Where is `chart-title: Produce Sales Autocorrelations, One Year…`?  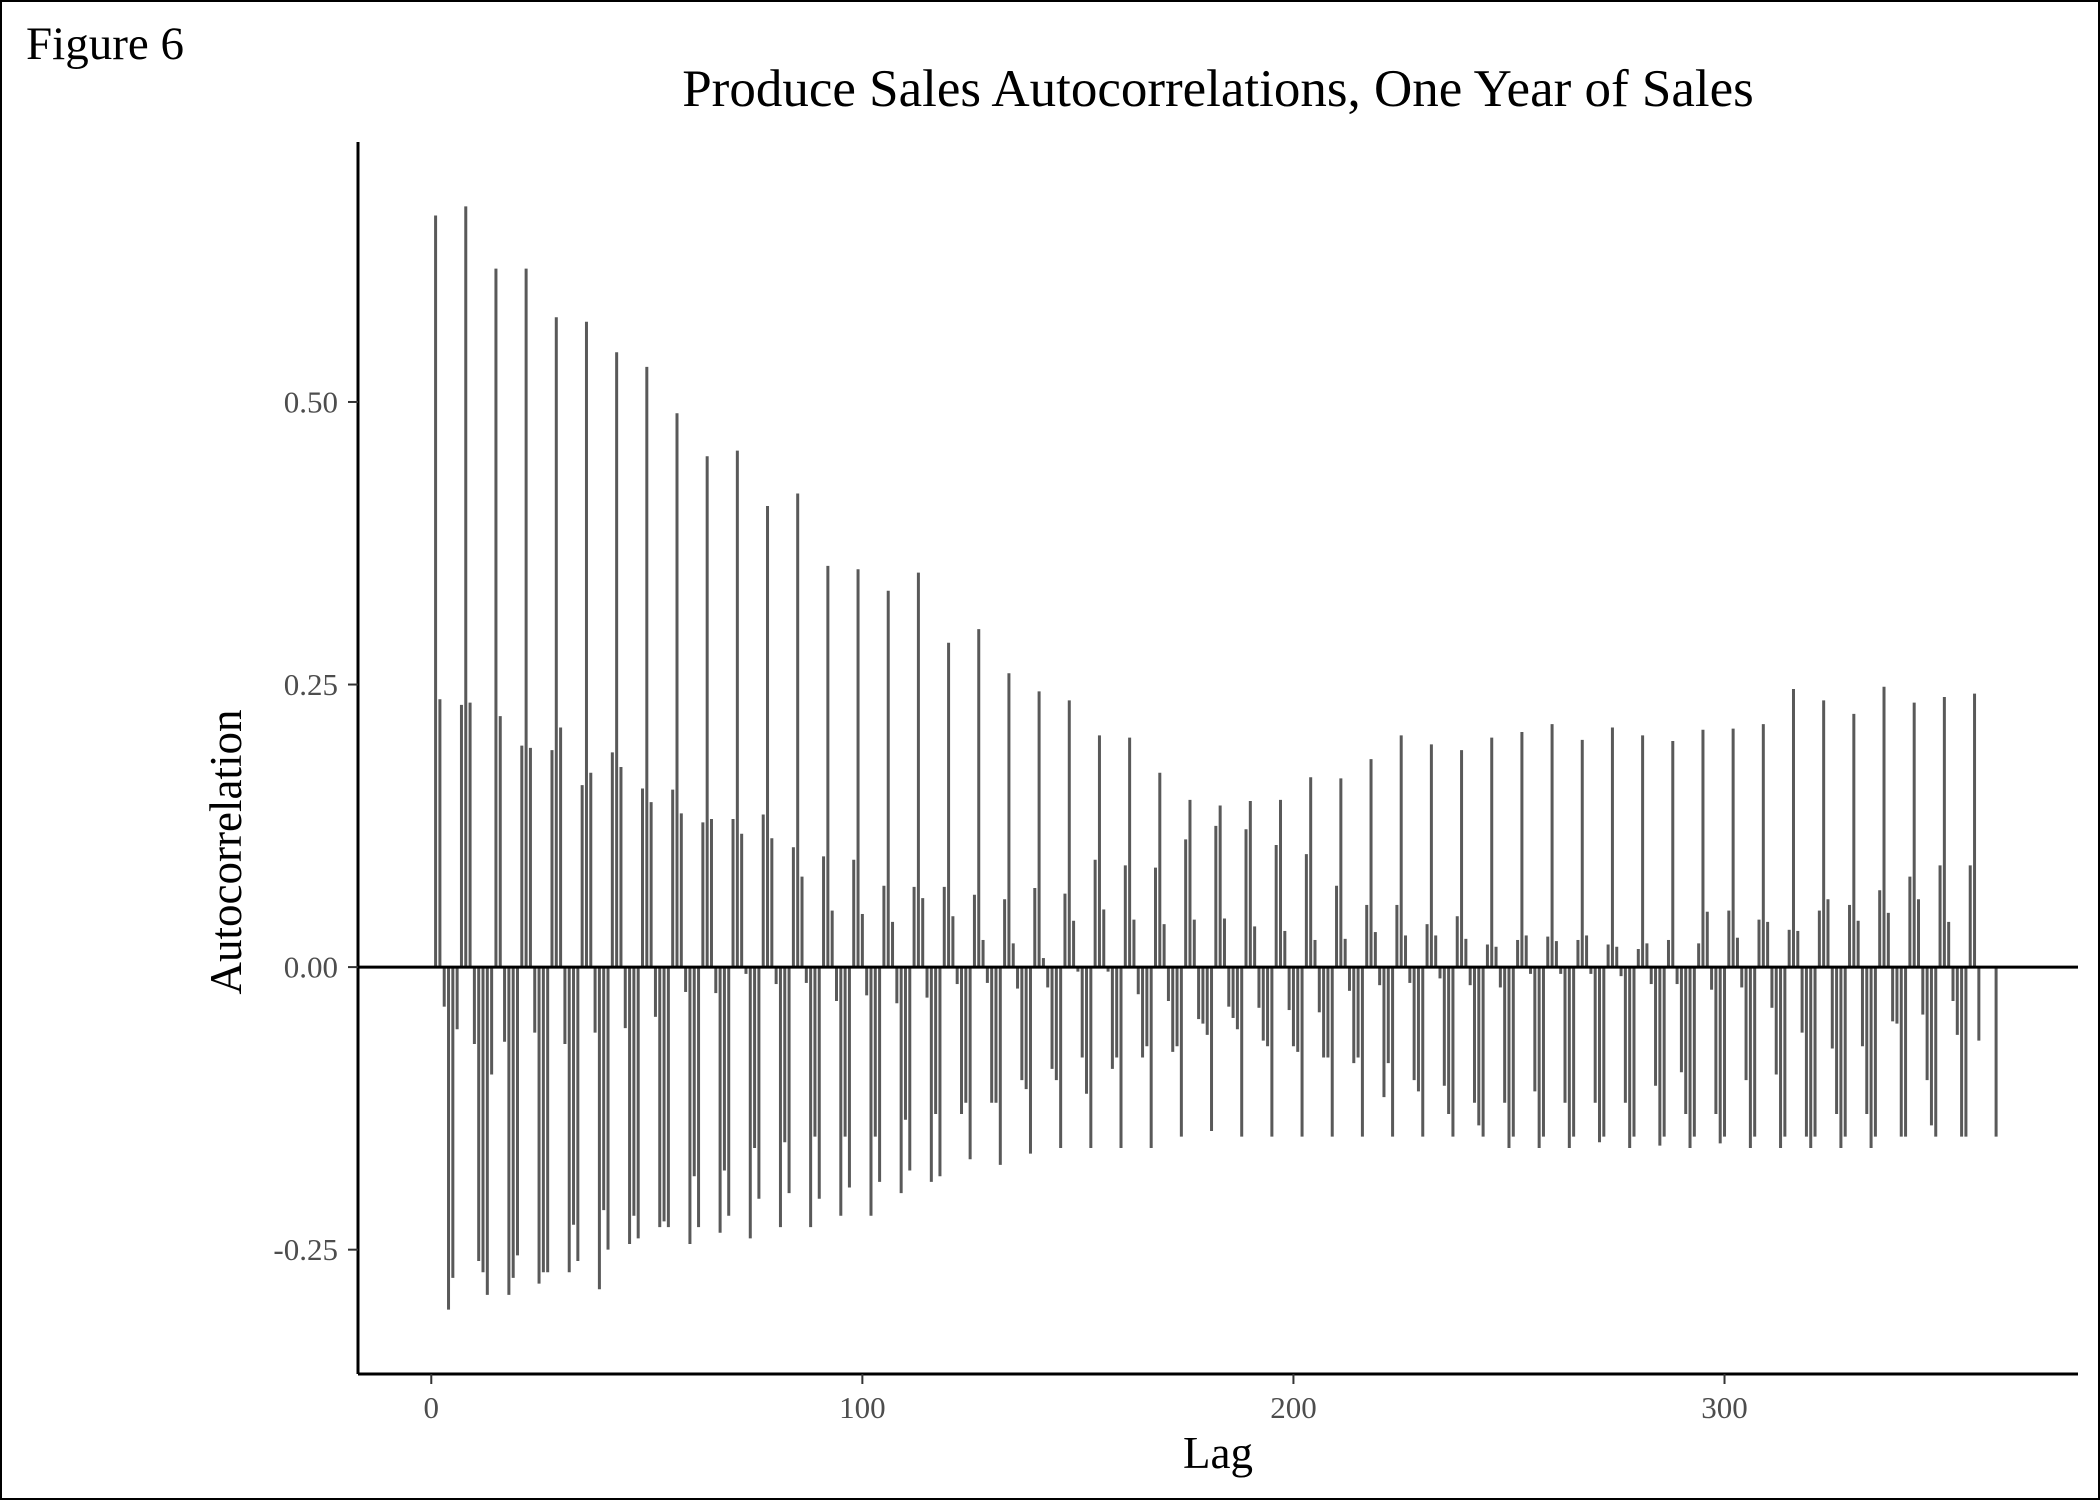 chart-title: Produce Sales Autocorrelations, One Year… is located at coordinates (1218, 89).